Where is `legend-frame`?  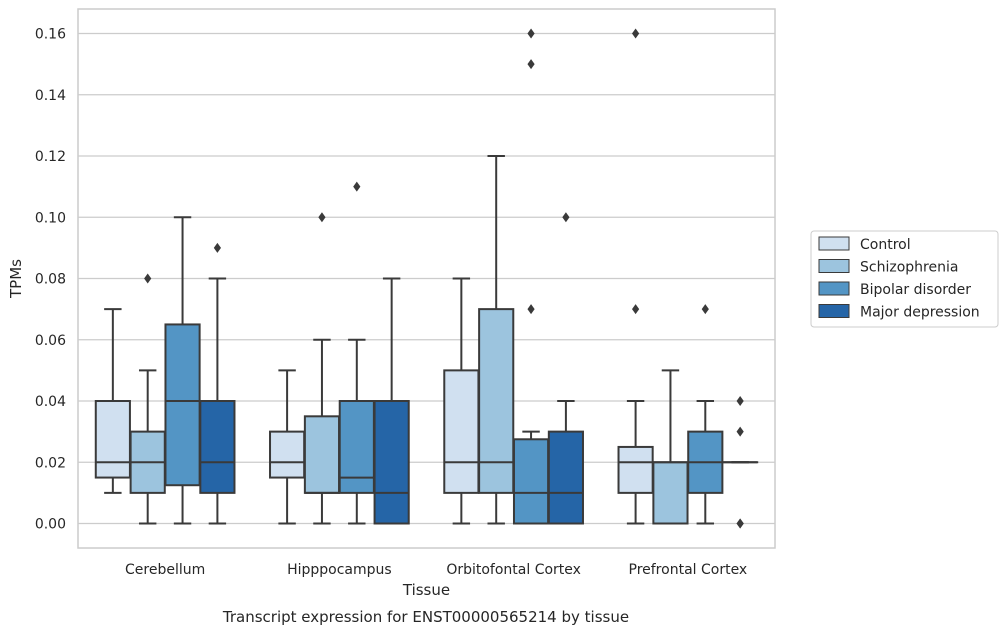 legend-frame is located at coordinates (904, 279).